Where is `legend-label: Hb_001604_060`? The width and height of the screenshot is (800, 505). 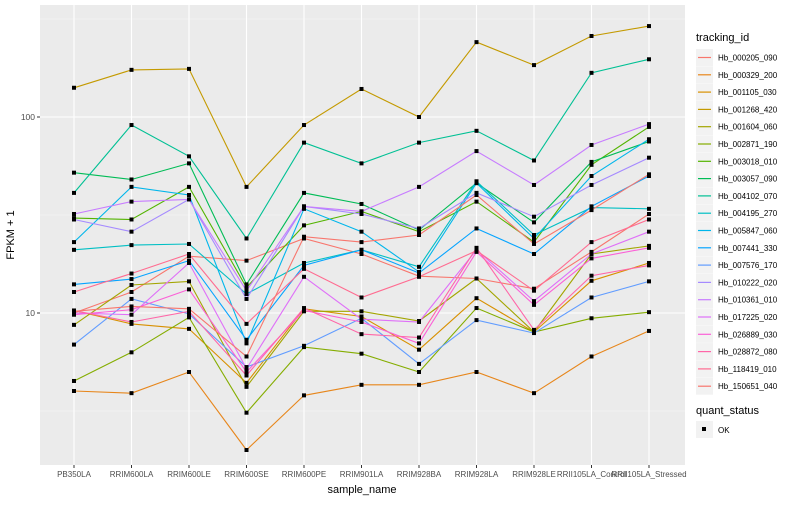 legend-label: Hb_001604_060 is located at coordinates (748, 127).